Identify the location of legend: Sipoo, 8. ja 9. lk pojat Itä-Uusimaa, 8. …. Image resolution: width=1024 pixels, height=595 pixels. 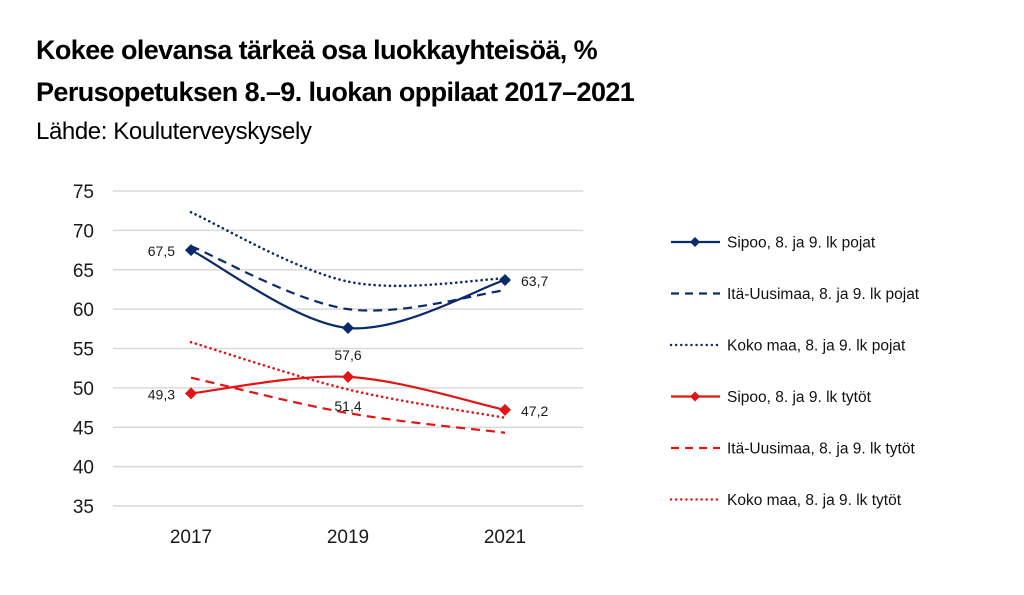
(794, 372).